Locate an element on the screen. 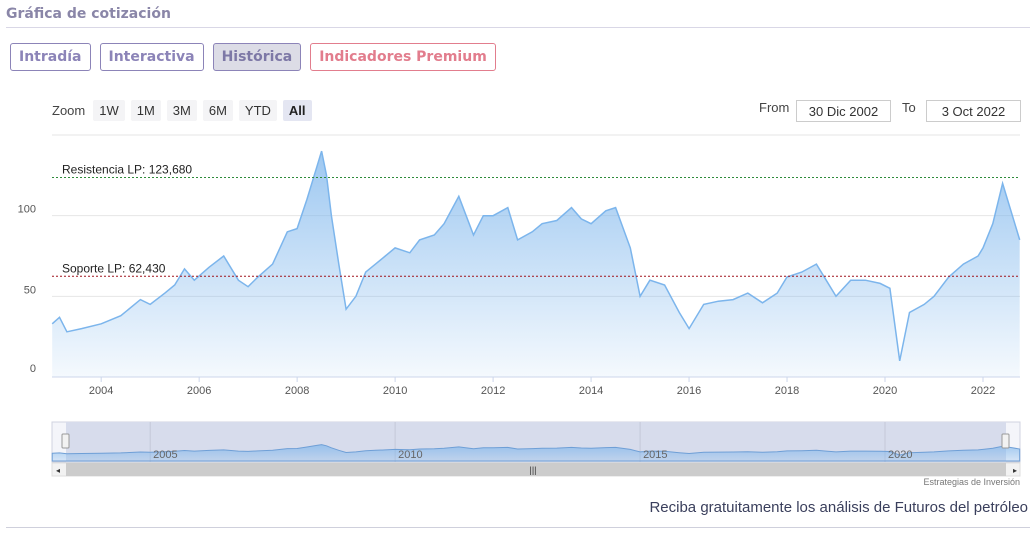 The image size is (1036, 538). navigator-tick-label: 2010 is located at coordinates (410, 455).